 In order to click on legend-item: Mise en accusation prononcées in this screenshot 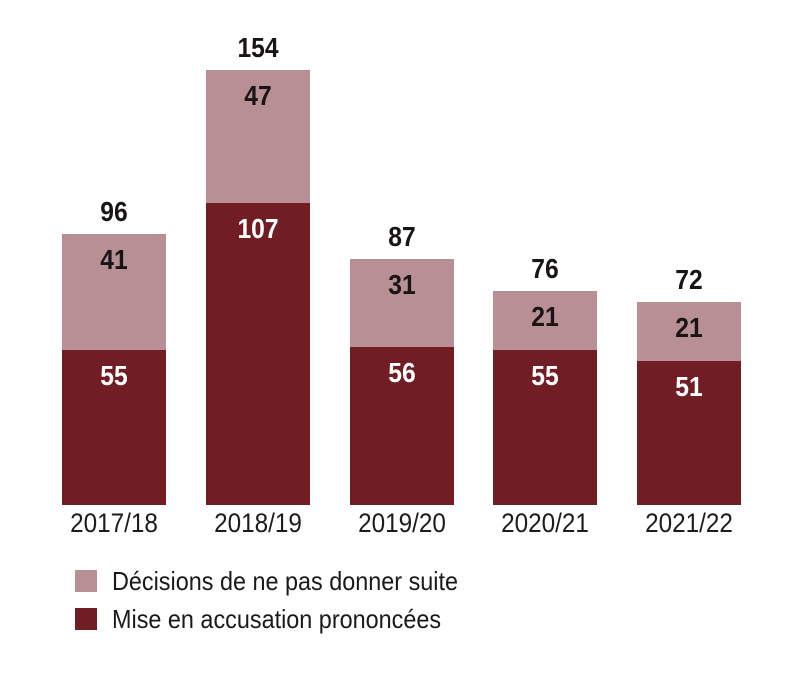, I will do `click(285, 619)`.